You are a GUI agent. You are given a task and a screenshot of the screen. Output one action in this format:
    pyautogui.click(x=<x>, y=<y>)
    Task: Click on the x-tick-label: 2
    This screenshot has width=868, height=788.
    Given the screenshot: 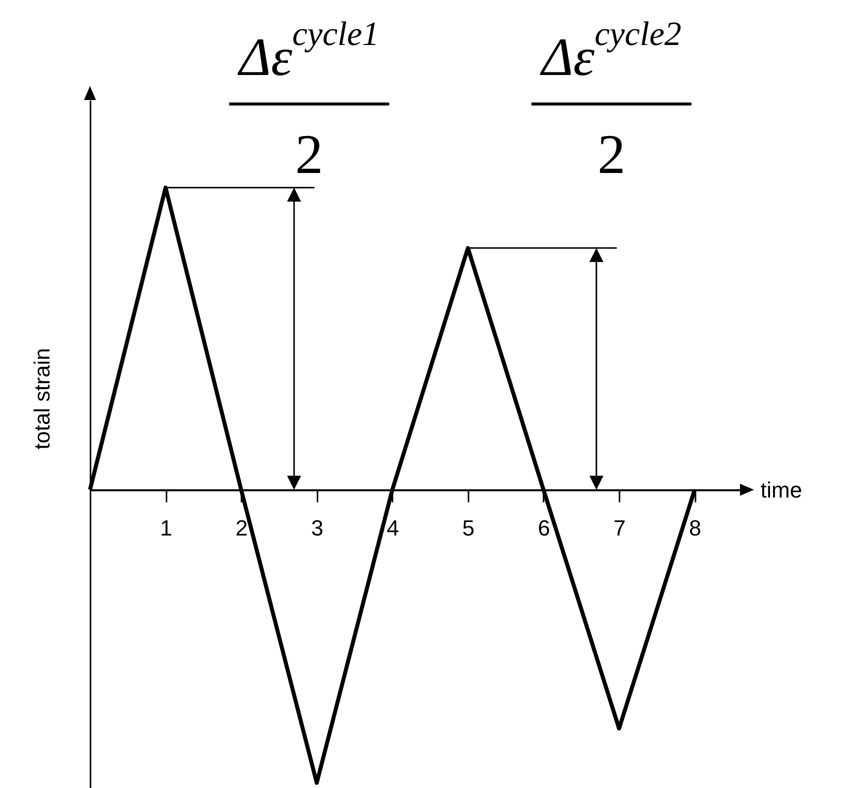 What is the action you would take?
    pyautogui.click(x=242, y=527)
    